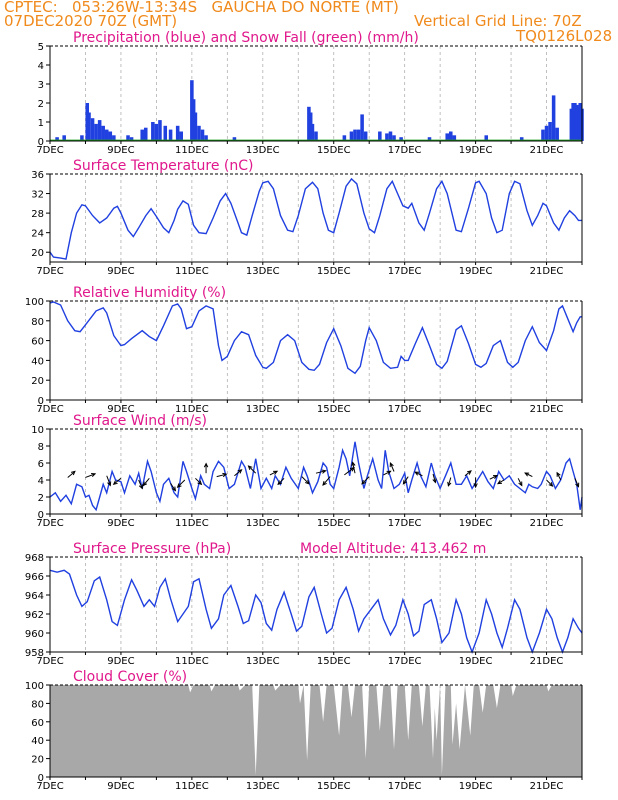 This screenshot has width=618, height=800. Describe the element at coordinates (34, 634) in the screenshot. I see `y-tick-label: 960` at that location.